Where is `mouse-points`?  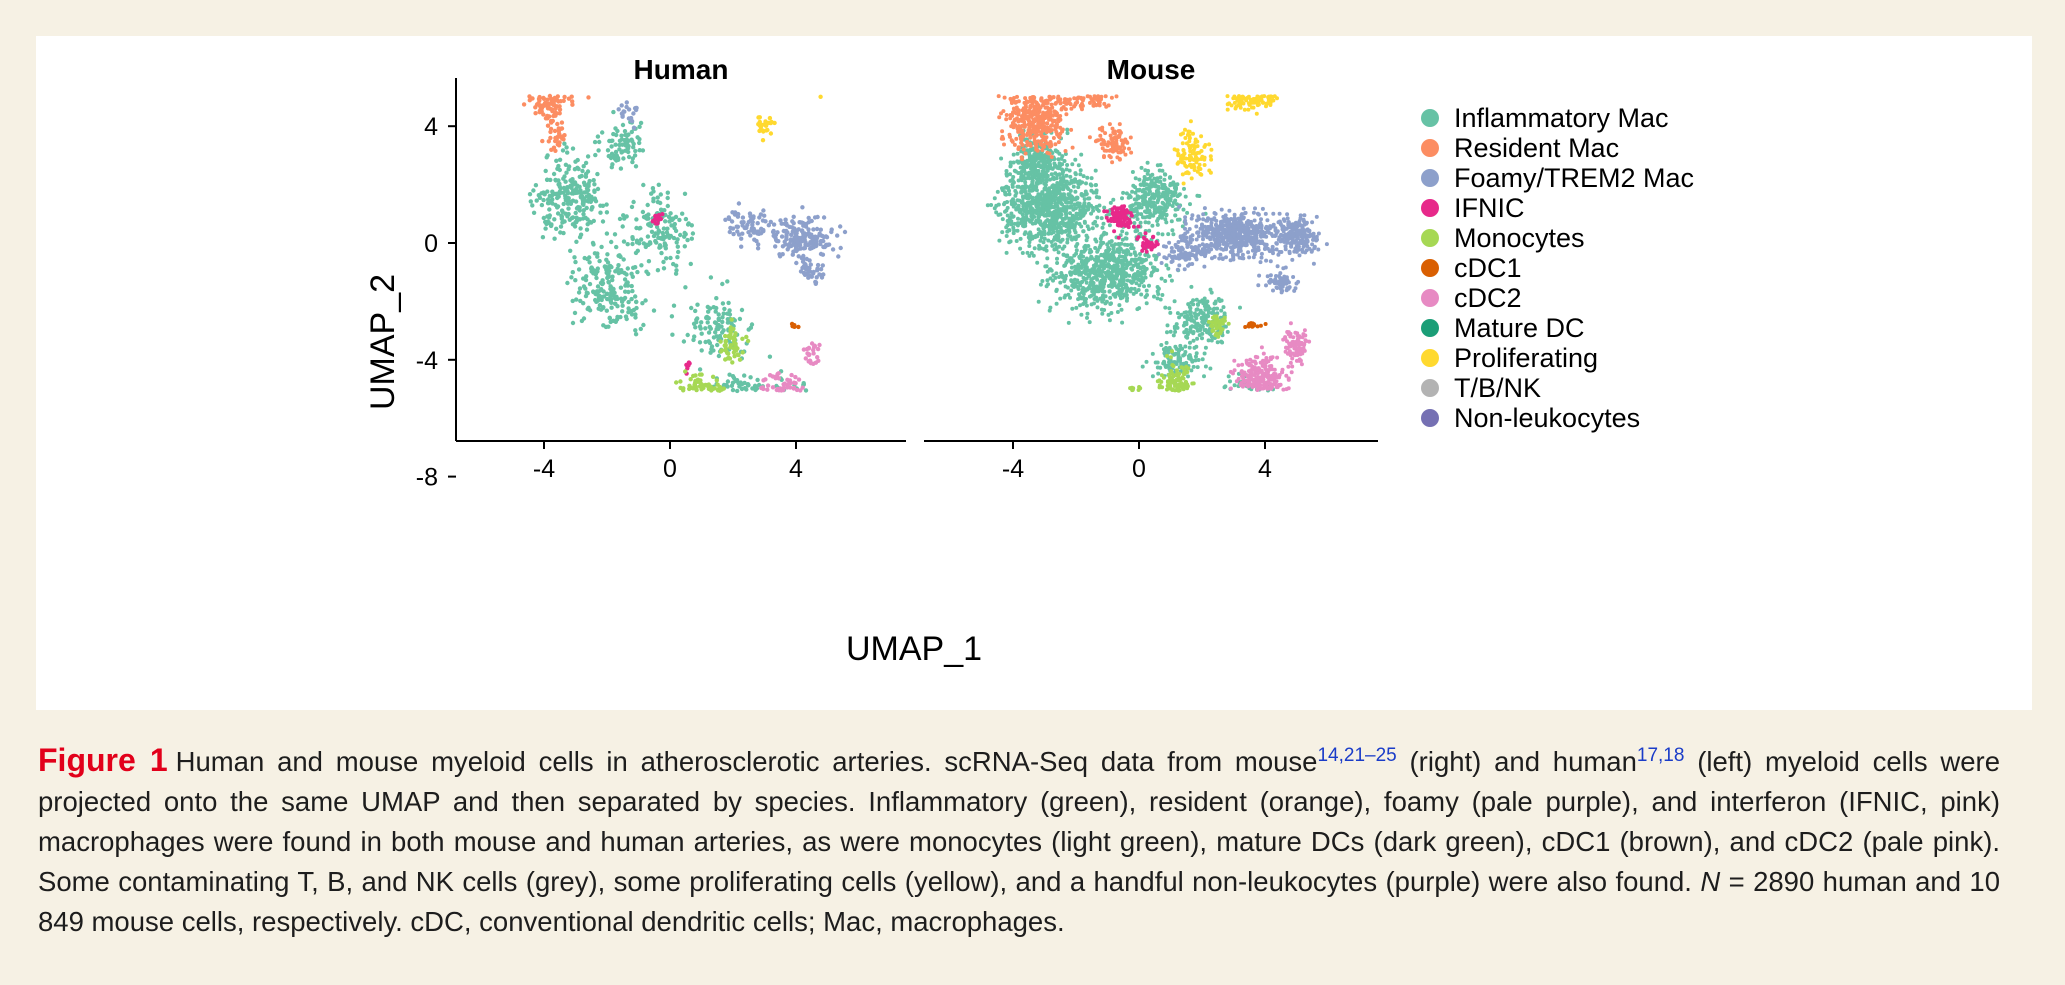
mouse-points is located at coordinates (1157, 243).